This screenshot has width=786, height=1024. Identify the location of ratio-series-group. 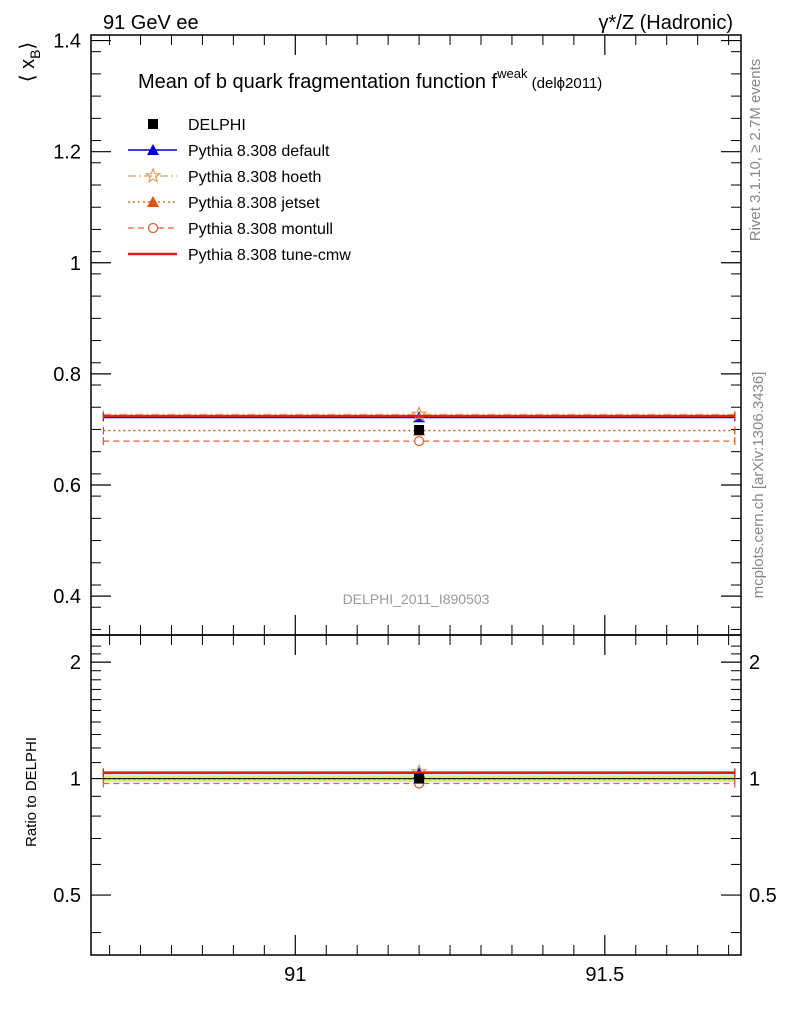
(419, 776).